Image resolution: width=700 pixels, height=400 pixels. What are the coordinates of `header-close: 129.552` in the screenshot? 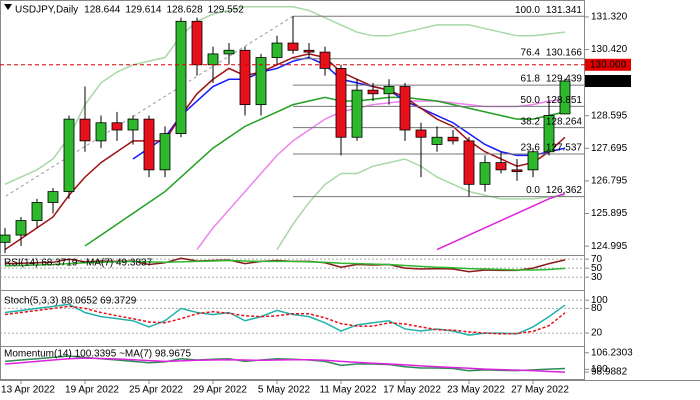 It's located at (226, 10).